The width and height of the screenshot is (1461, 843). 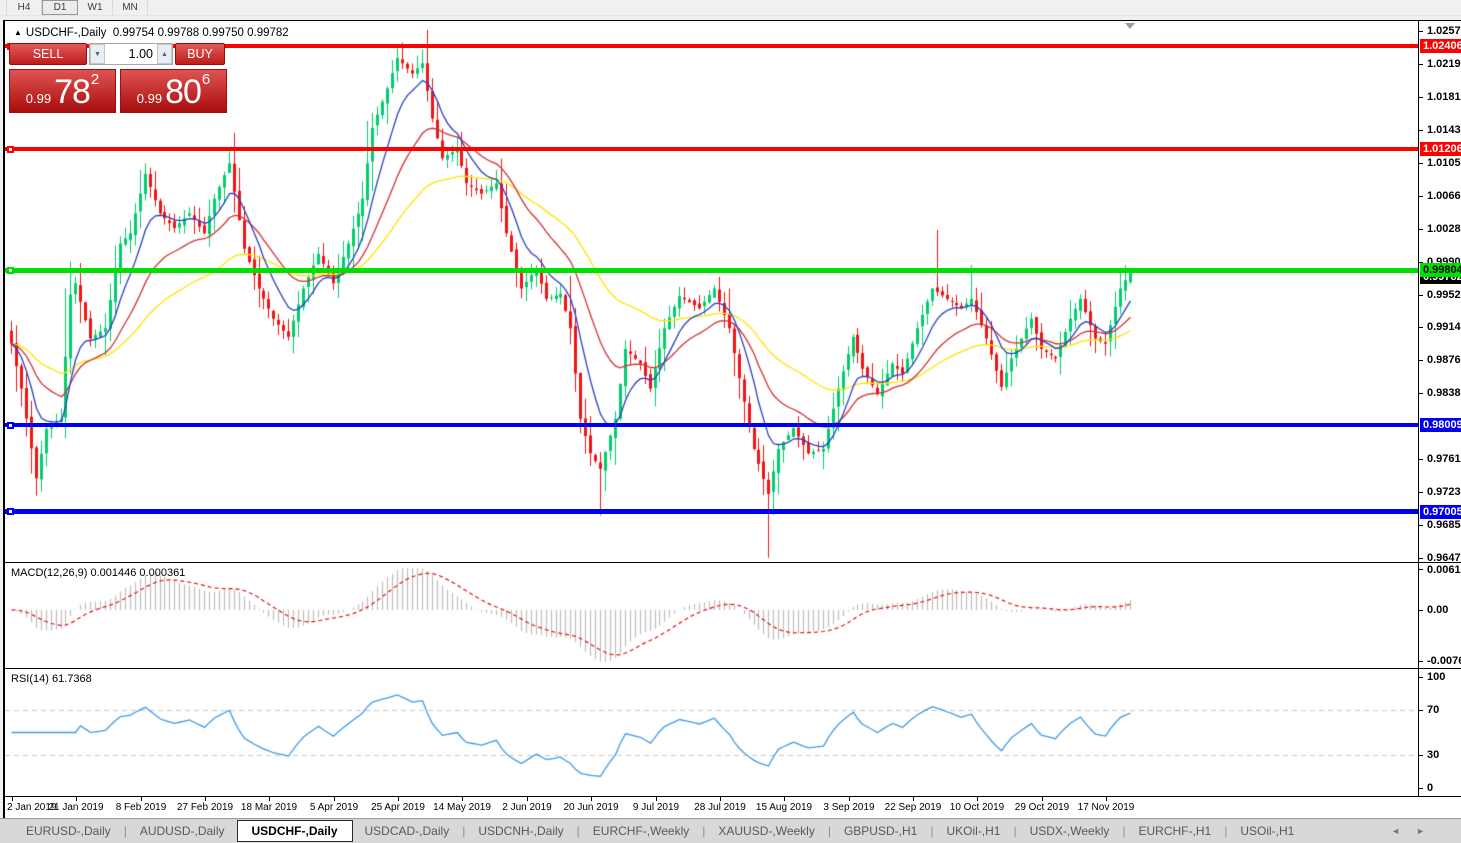 I want to click on tab-audusd-daily: AUDUSD-,Daily, so click(x=182, y=831).